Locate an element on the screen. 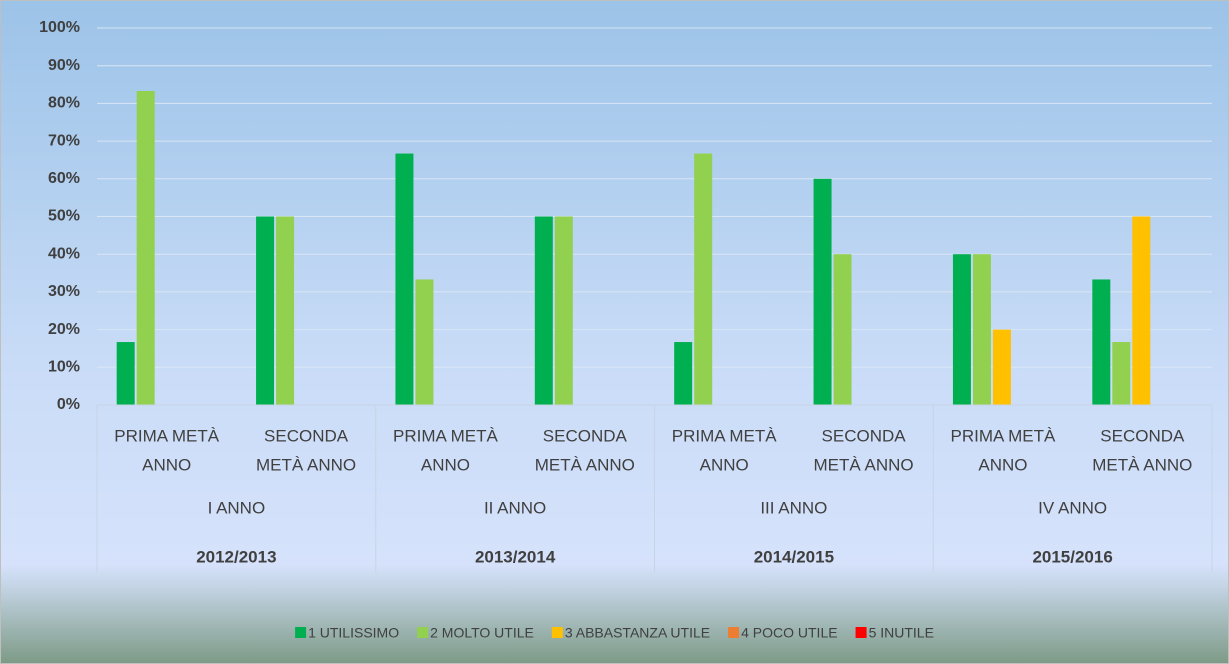 The height and width of the screenshot is (664, 1229). y-tick-label: 20% is located at coordinates (64, 329).